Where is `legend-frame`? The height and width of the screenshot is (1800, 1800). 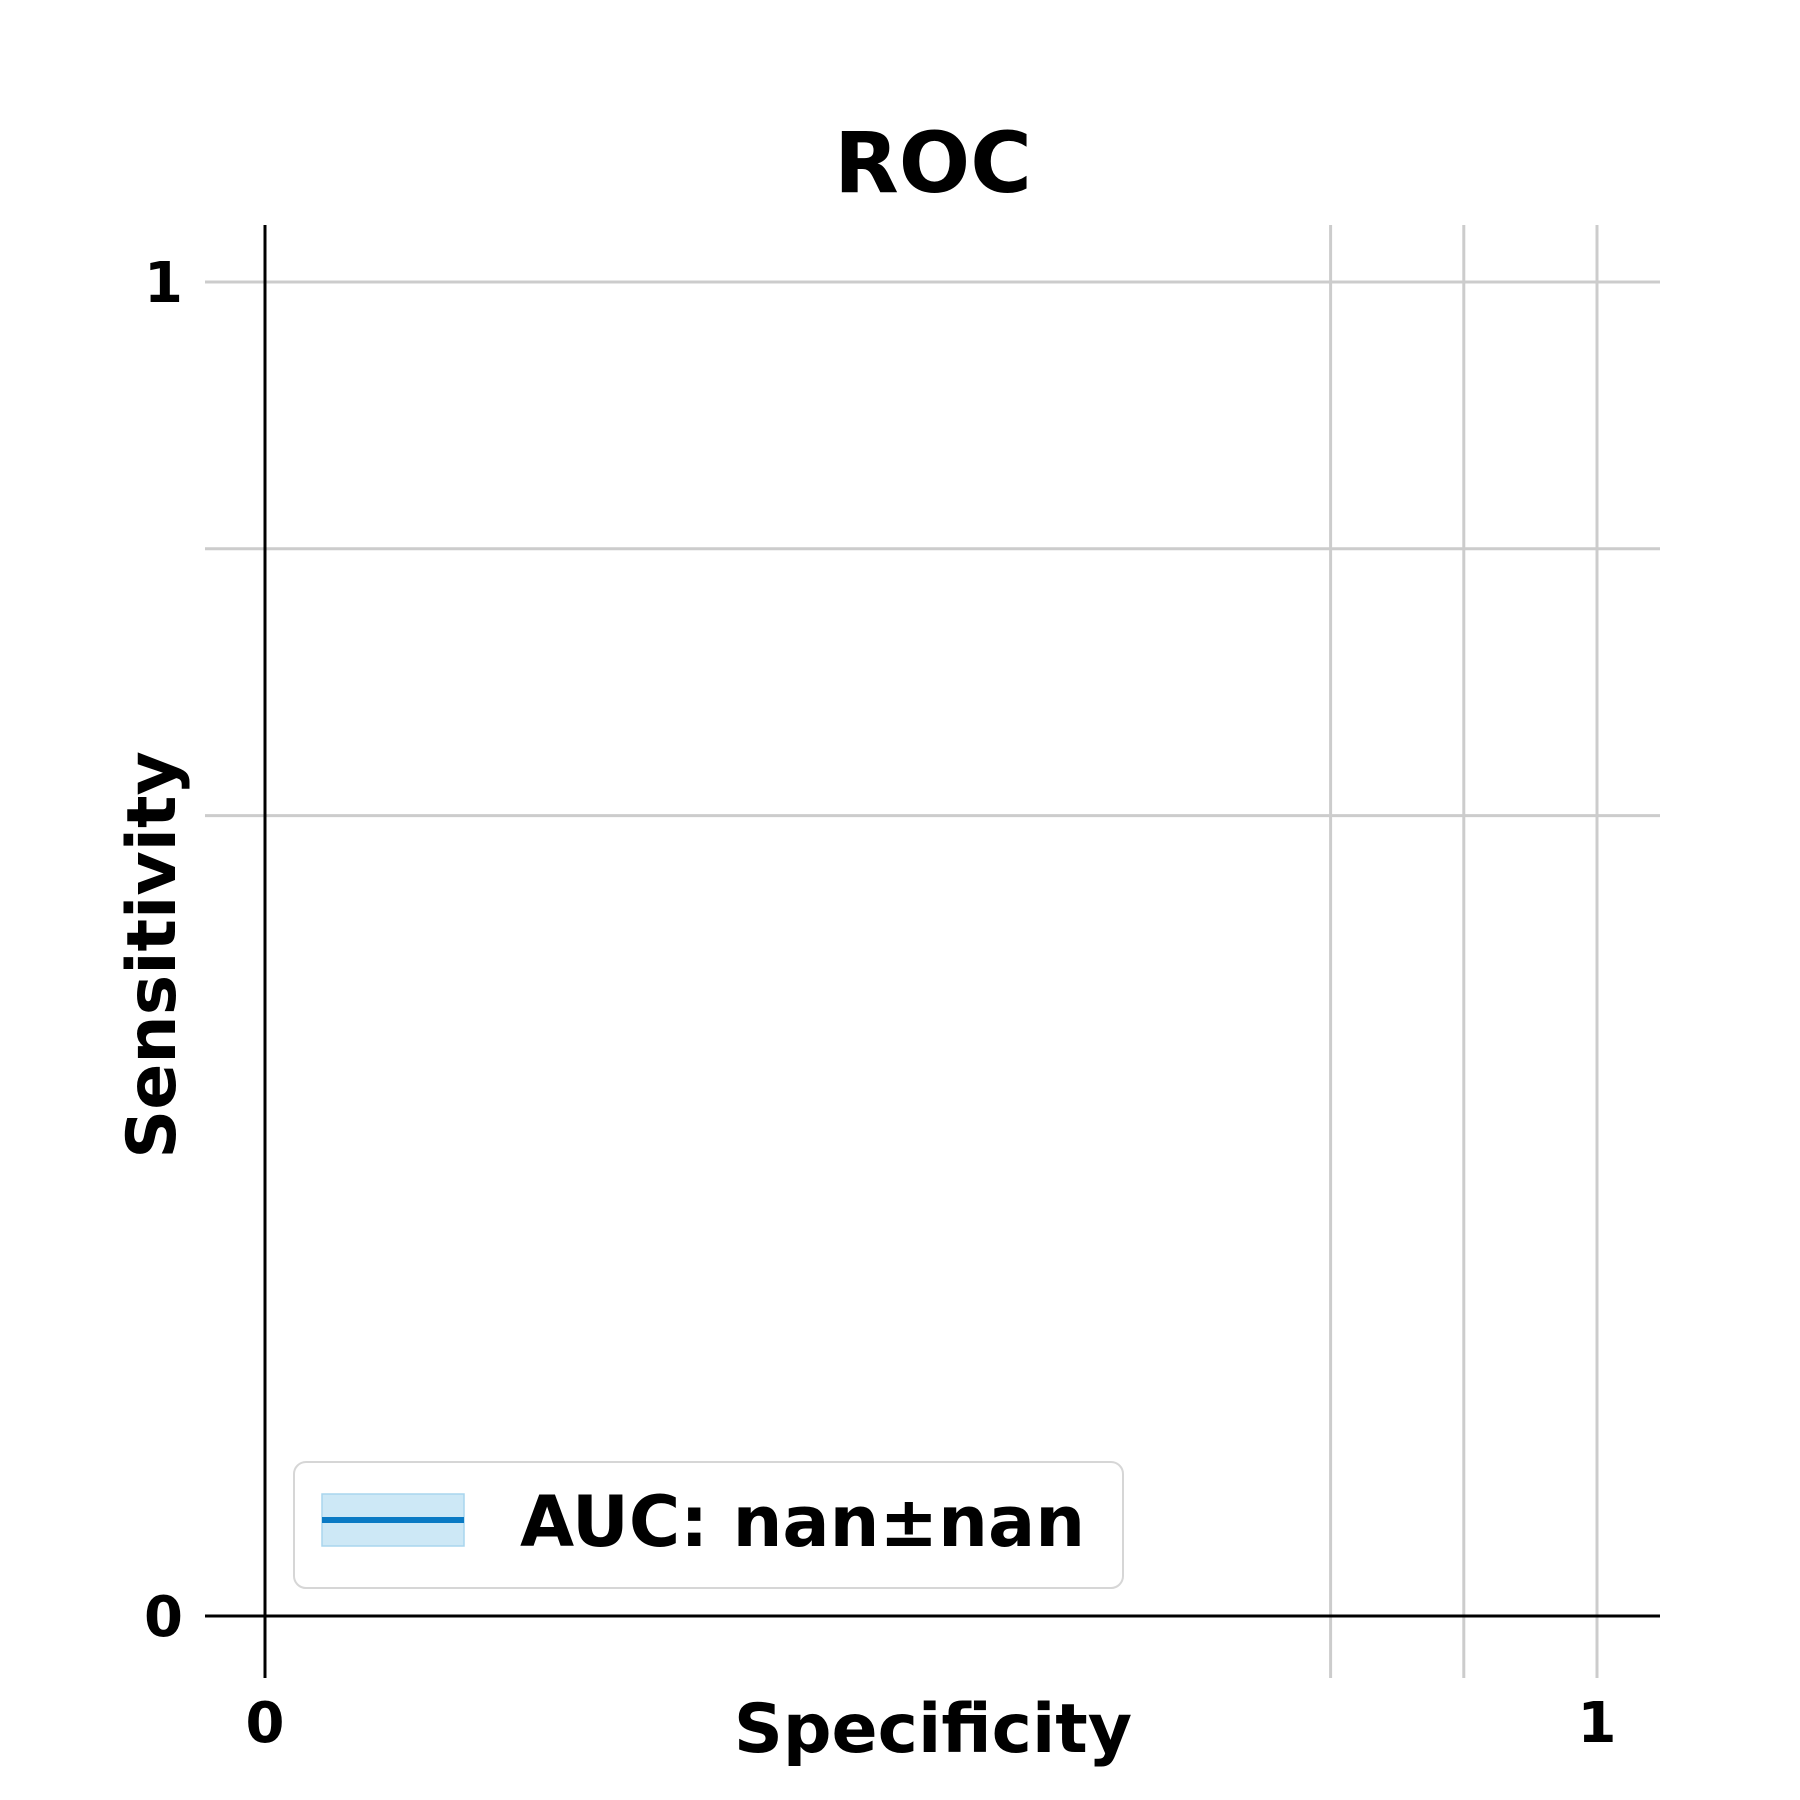
legend-frame is located at coordinates (708, 1525).